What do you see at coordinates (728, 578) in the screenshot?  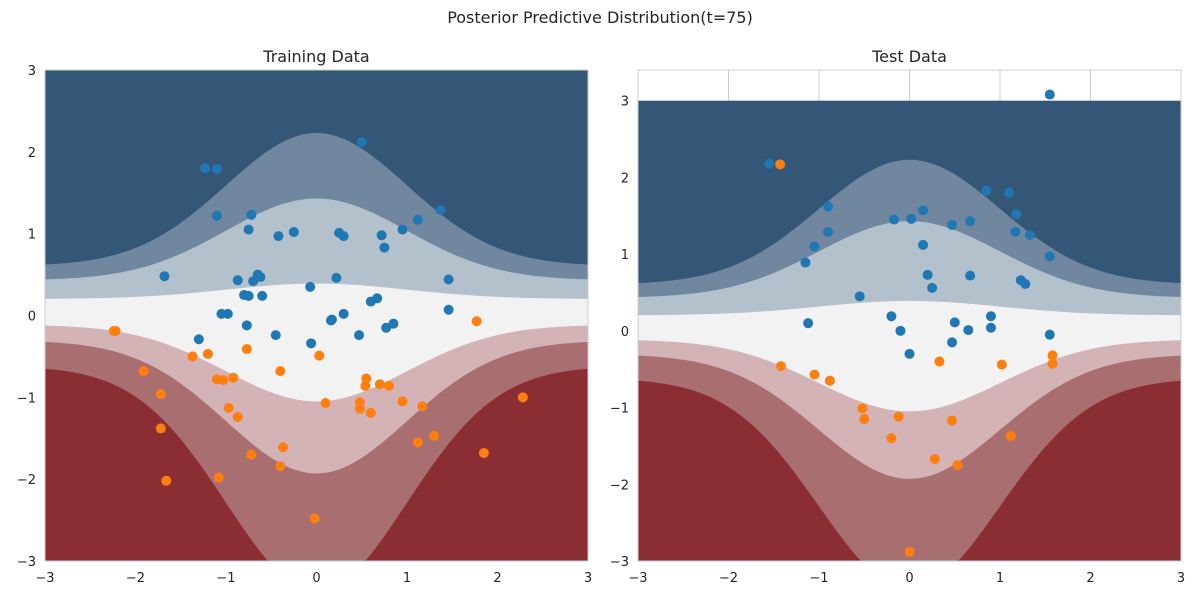 I see `test-x-tick-label: −2` at bounding box center [728, 578].